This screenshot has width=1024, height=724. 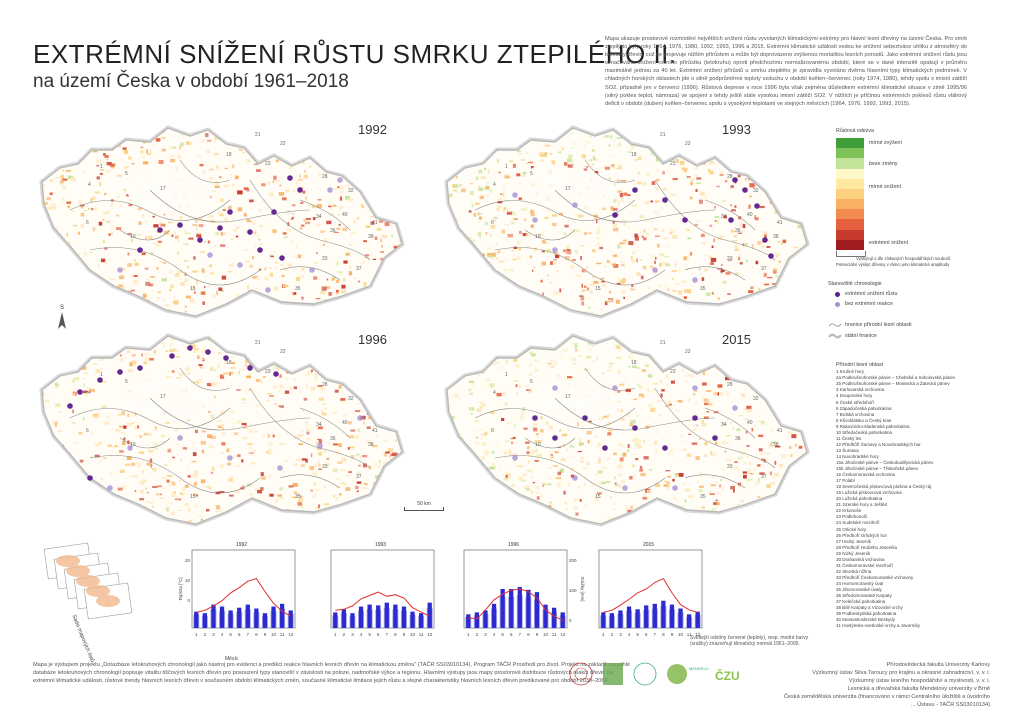 I want to click on region-item: 34 Hornomoravský úval, so click(x=860, y=583).